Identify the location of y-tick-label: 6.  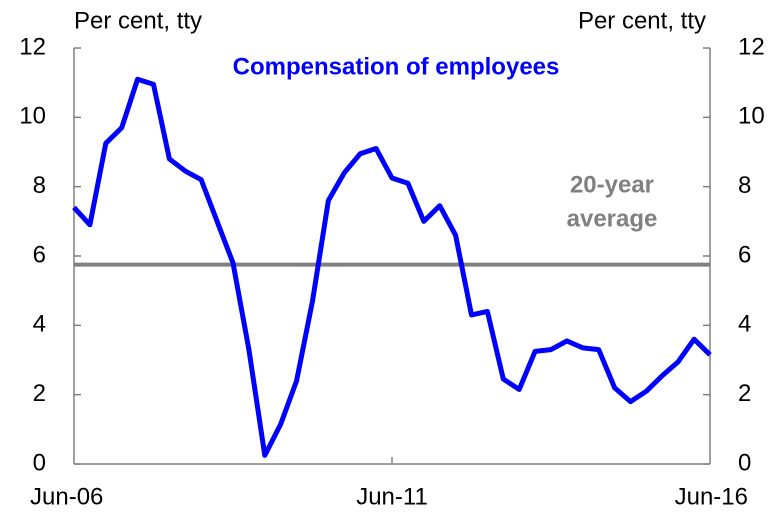
(39, 254).